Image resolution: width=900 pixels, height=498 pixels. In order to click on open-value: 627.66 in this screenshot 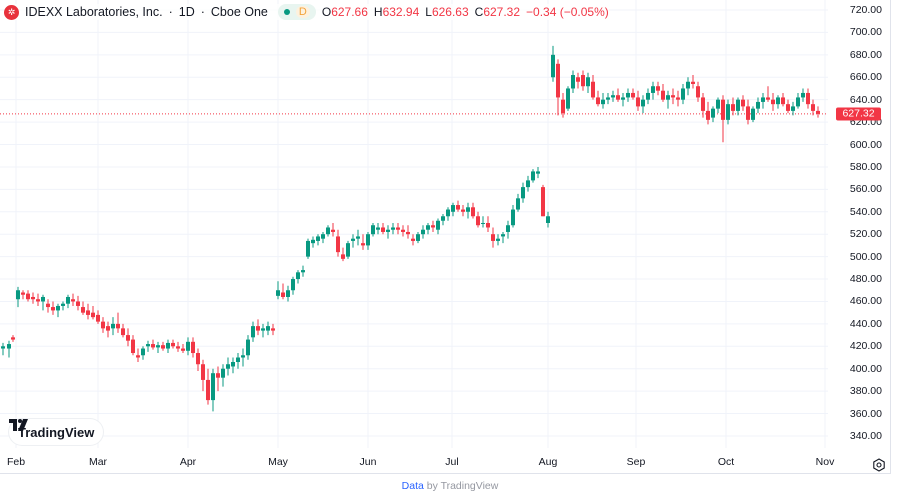, I will do `click(349, 12)`.